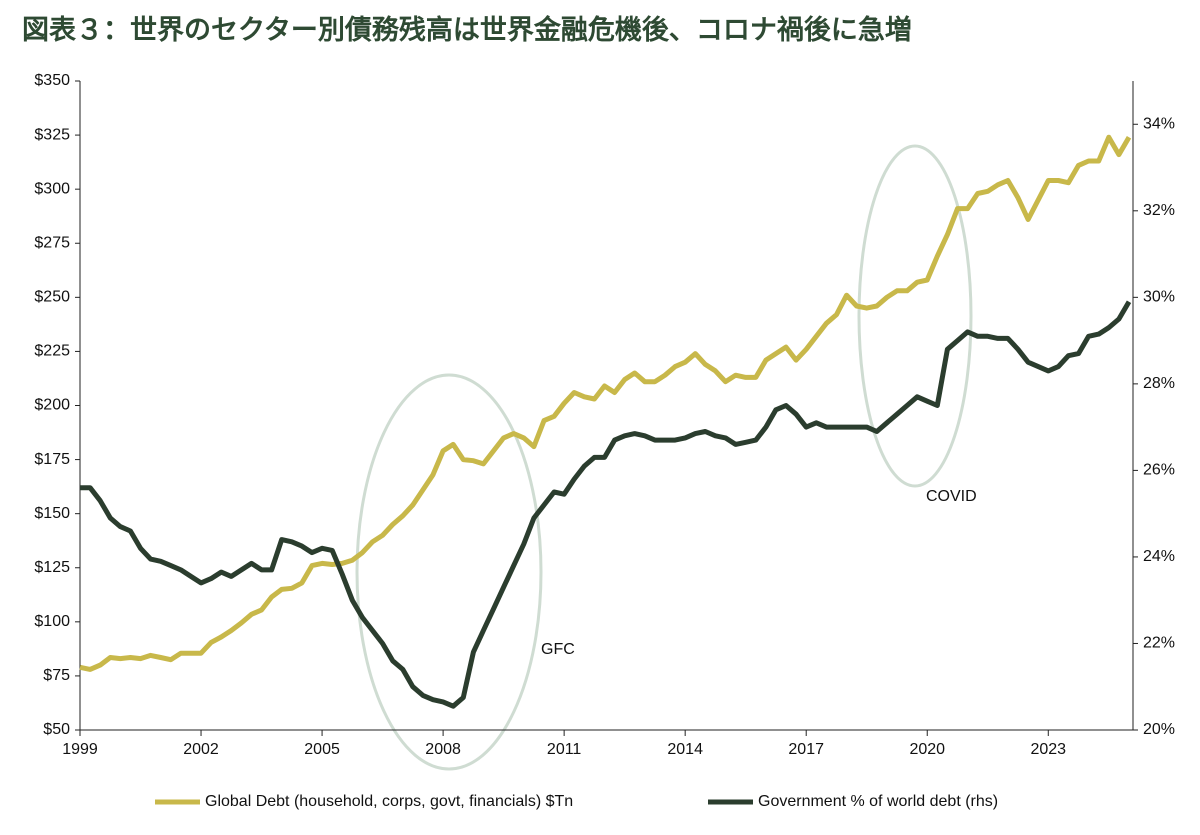 This screenshot has height=835, width=1200. Describe the element at coordinates (52, 242) in the screenshot. I see `y-tick-label: $275` at that location.